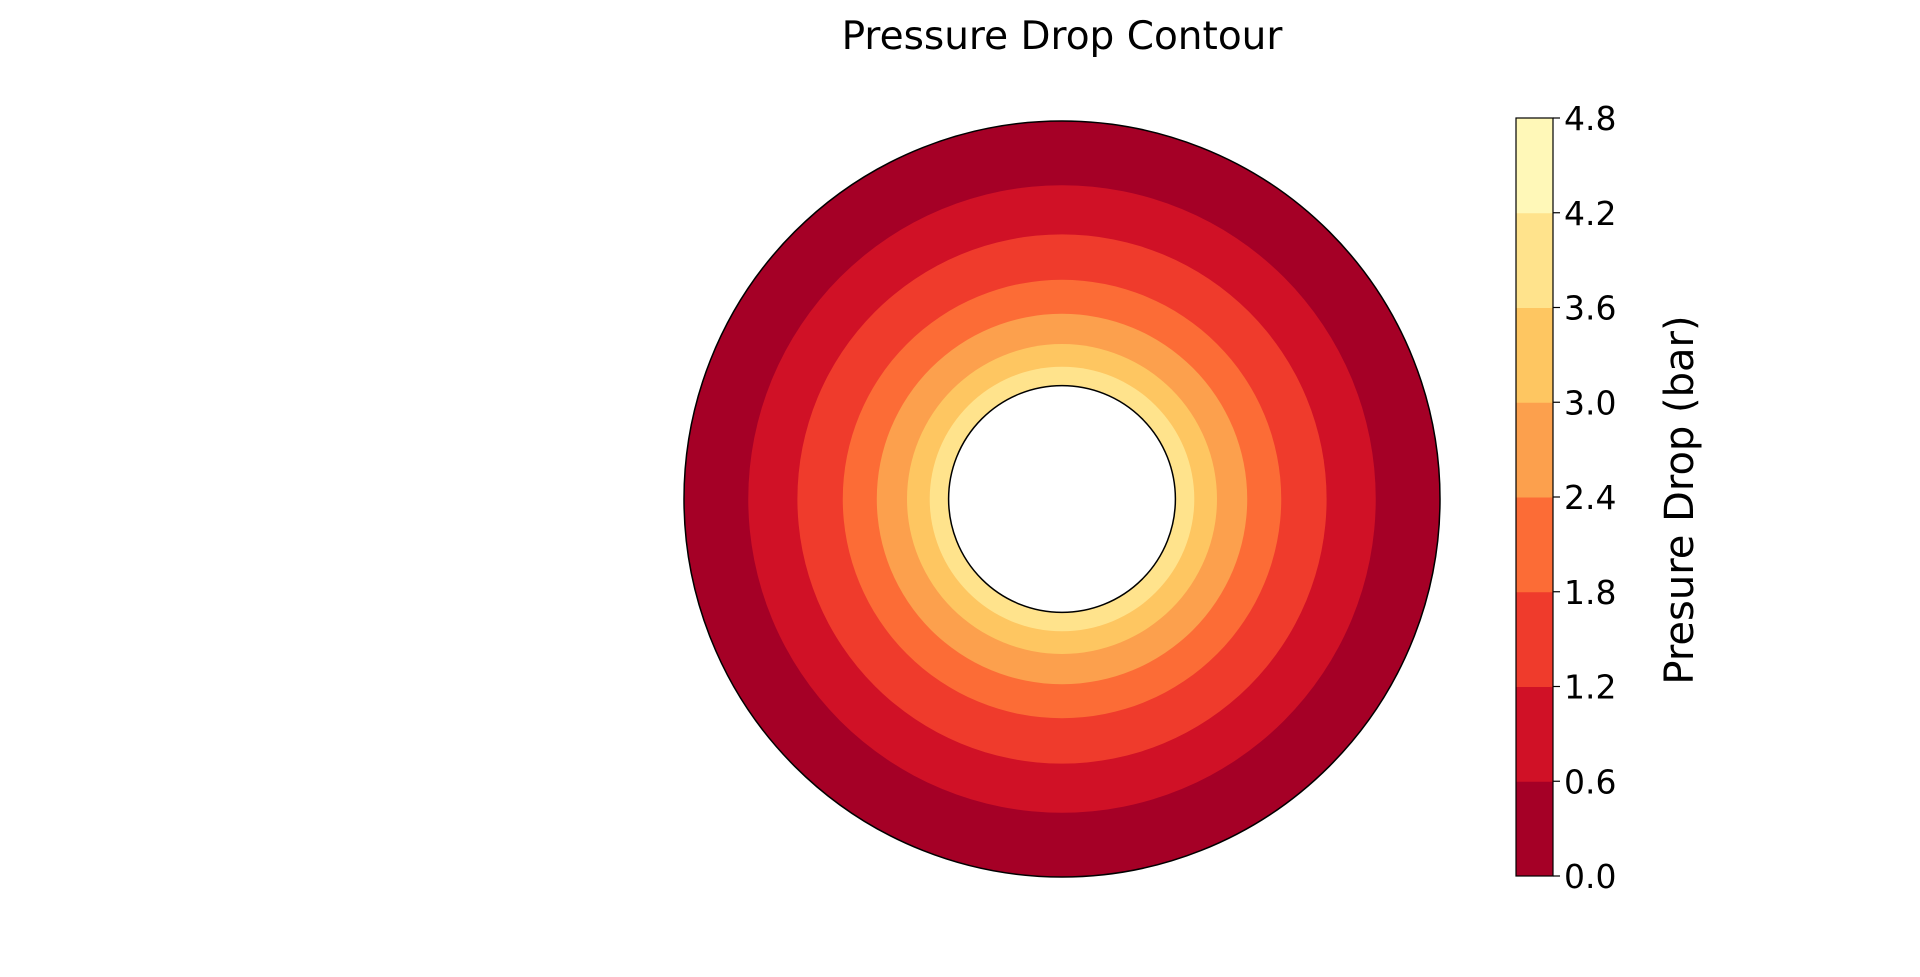 The width and height of the screenshot is (1920, 977). I want to click on colorbar-tick-label: 3.0, so click(1590, 402).